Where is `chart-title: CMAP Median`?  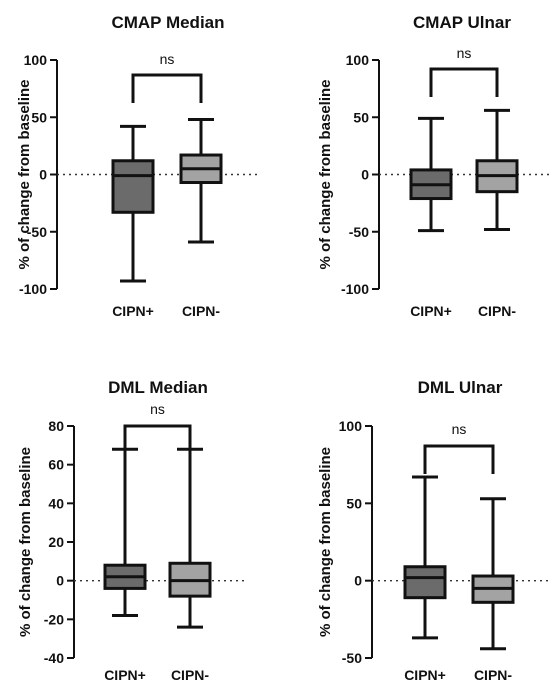 chart-title: CMAP Median is located at coordinates (167, 22).